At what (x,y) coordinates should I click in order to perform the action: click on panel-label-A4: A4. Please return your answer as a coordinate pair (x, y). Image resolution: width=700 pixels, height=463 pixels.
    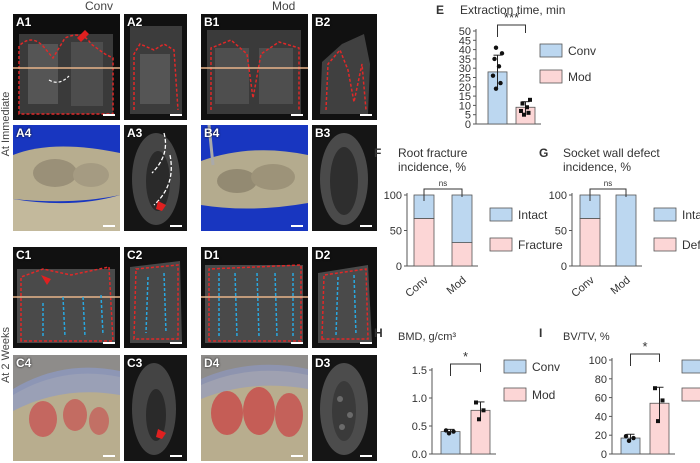
    Looking at the image, I should click on (24, 133).